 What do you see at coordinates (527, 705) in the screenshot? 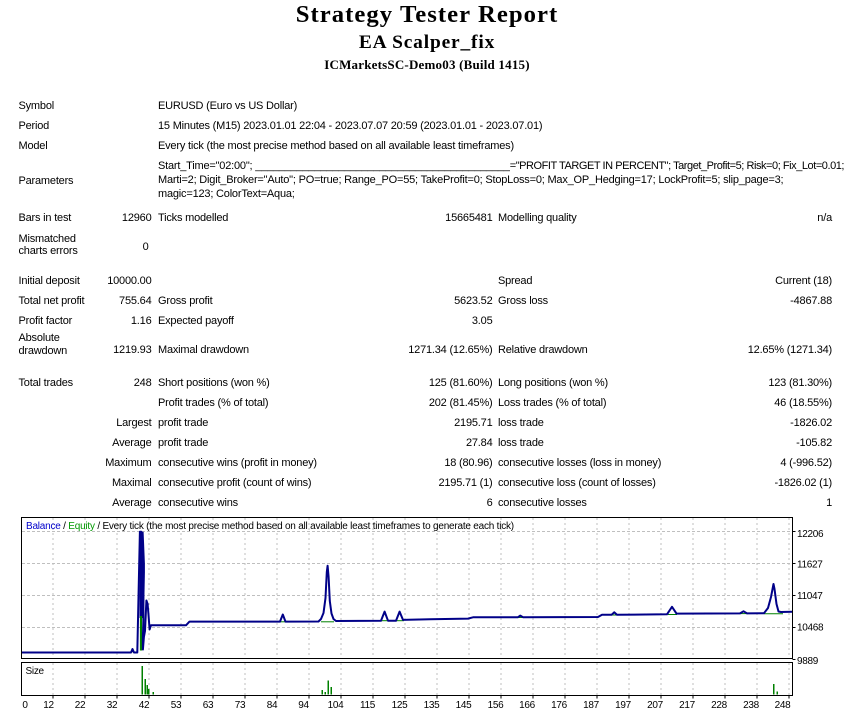
I see `svg-text: 166` at bounding box center [527, 705].